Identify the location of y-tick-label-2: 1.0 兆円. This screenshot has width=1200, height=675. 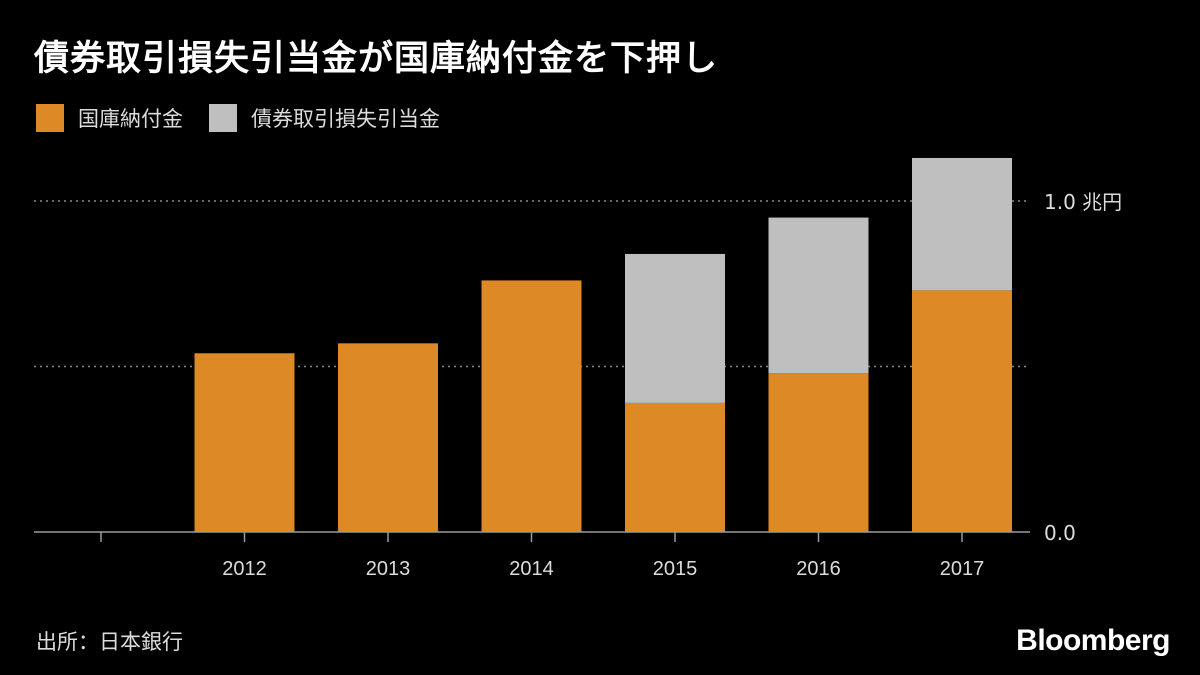
(1083, 202).